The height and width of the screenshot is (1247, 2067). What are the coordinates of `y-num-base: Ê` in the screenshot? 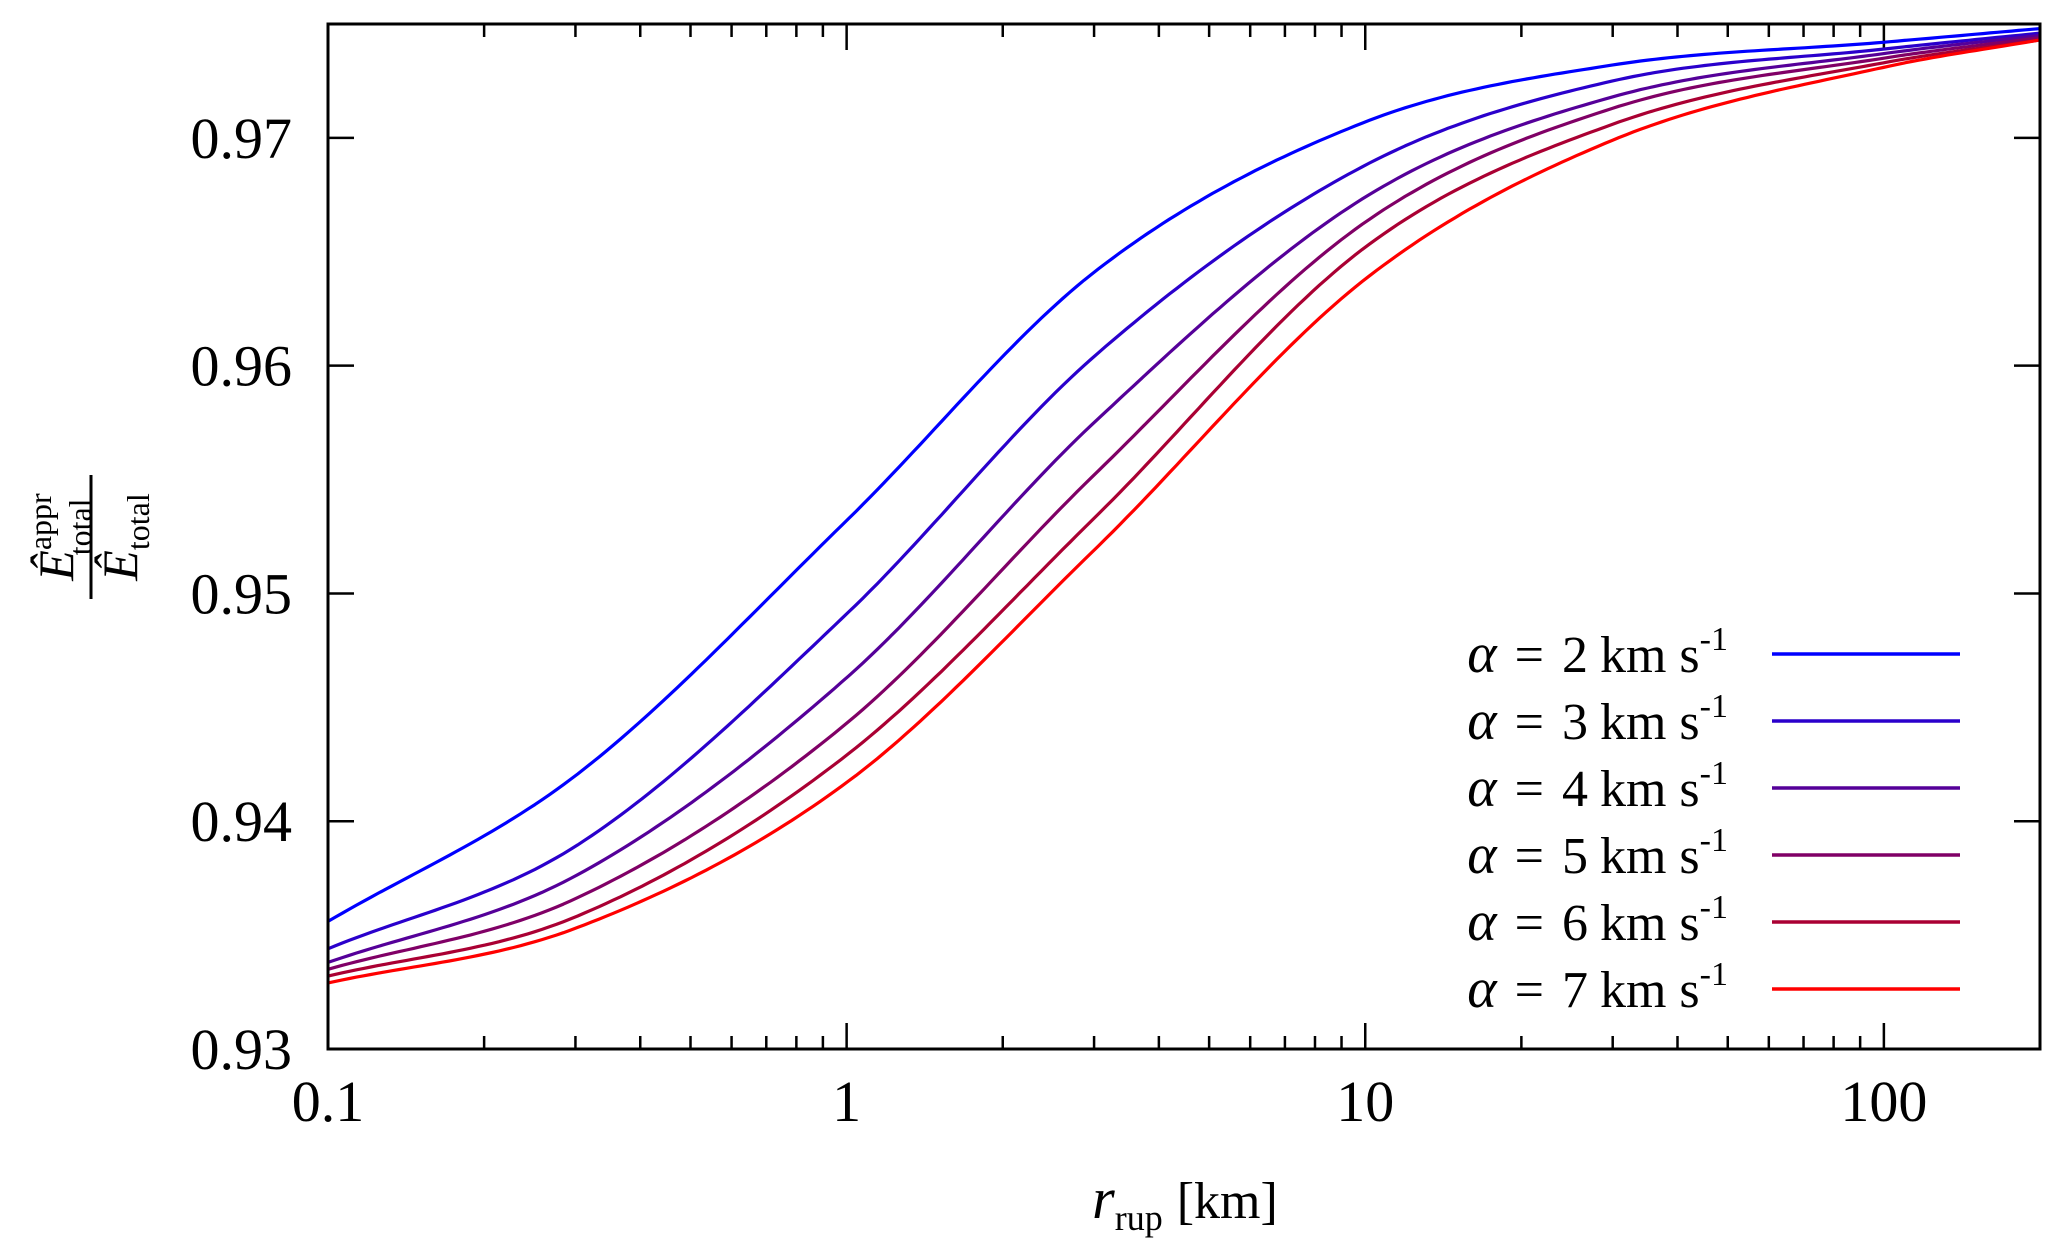 It's located at (56, 566).